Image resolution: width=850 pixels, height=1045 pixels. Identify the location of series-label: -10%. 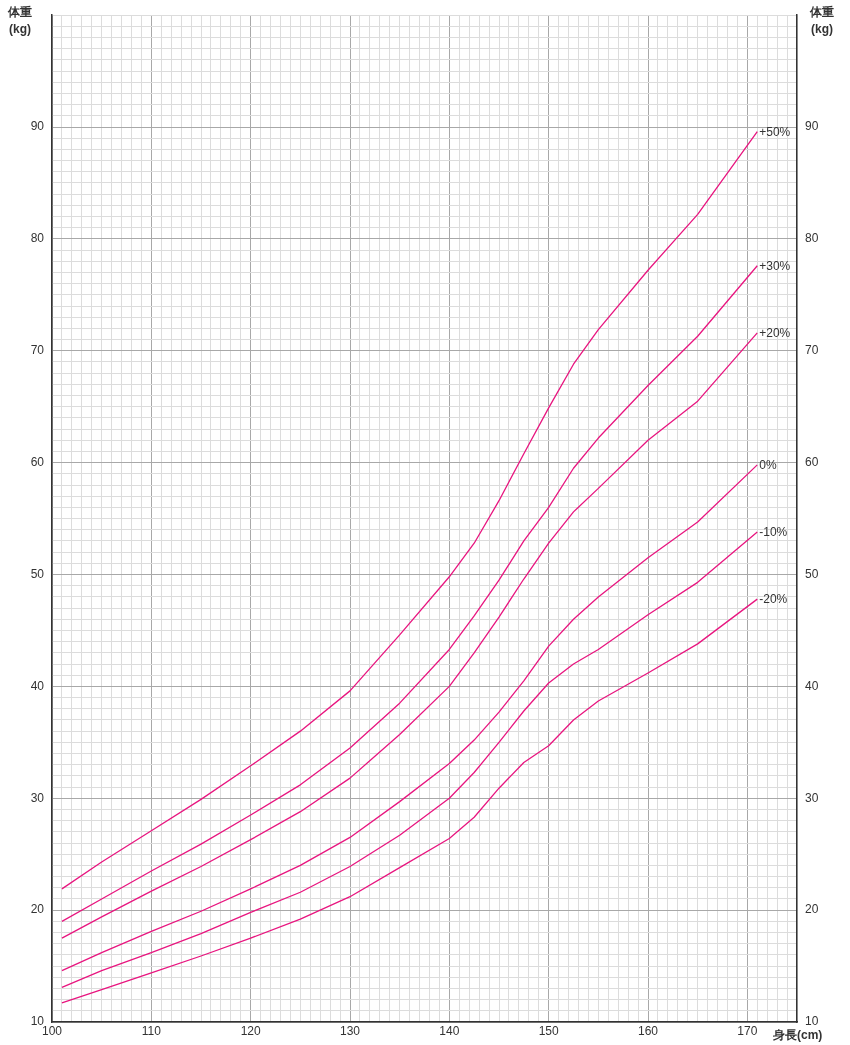
(773, 532).